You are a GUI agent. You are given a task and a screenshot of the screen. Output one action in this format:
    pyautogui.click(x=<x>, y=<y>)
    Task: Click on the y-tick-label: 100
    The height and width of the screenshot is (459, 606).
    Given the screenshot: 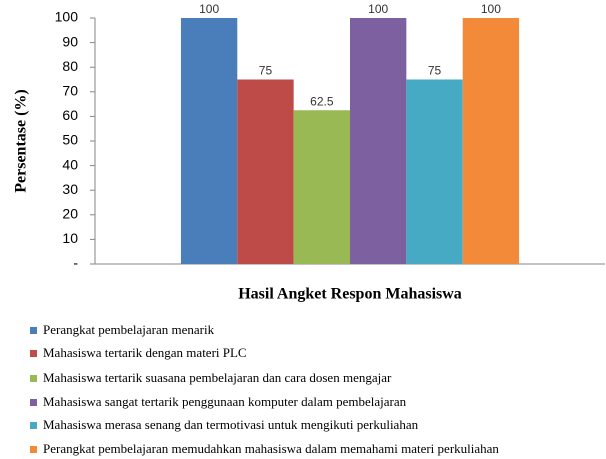 What is the action you would take?
    pyautogui.click(x=67, y=17)
    